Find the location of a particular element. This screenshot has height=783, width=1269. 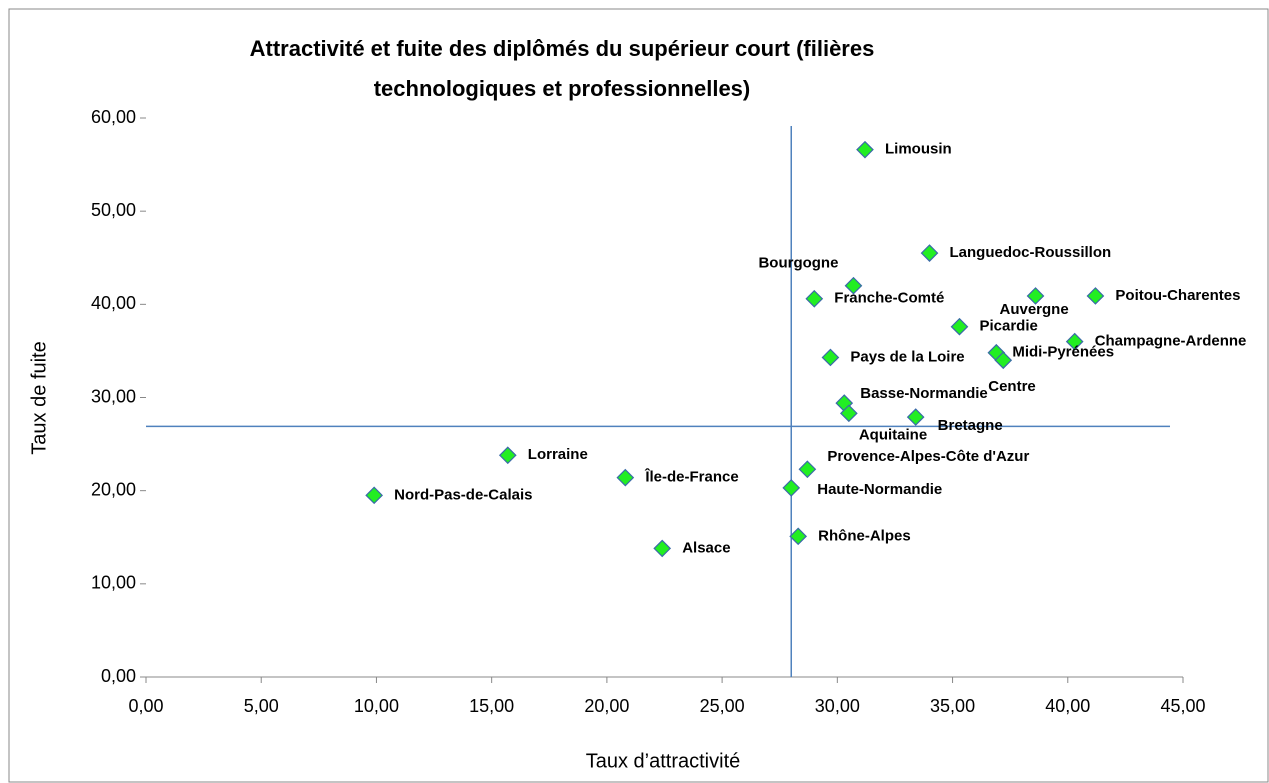

point-label: Franche-Comté is located at coordinates (889, 298).